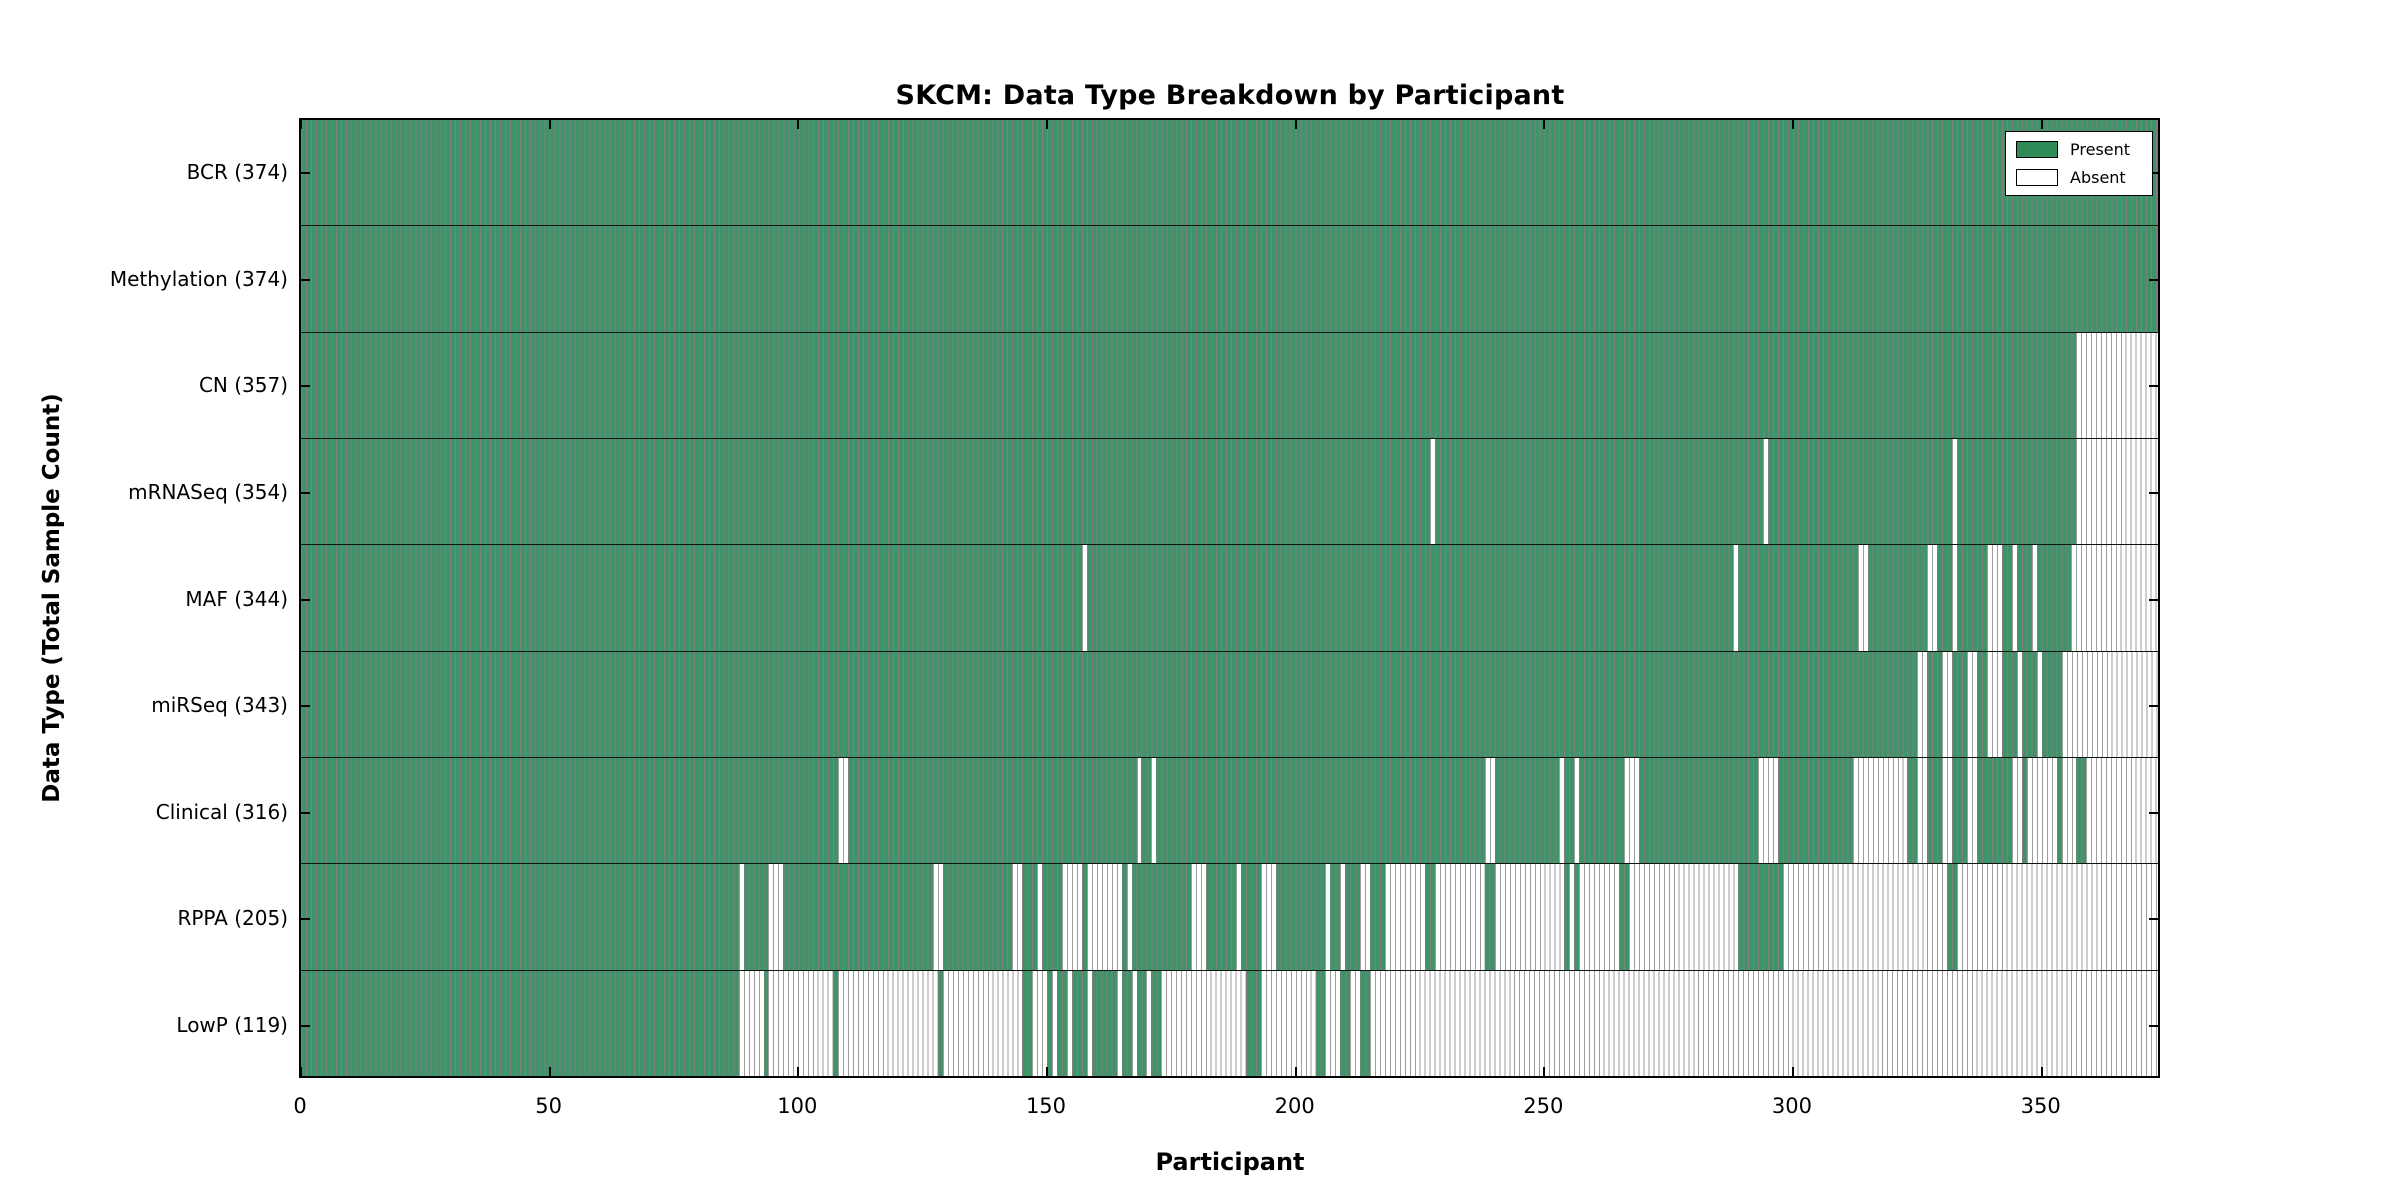  Describe the element at coordinates (243, 385) in the screenshot. I see `y-tick-label-CN: CN (357)` at that location.